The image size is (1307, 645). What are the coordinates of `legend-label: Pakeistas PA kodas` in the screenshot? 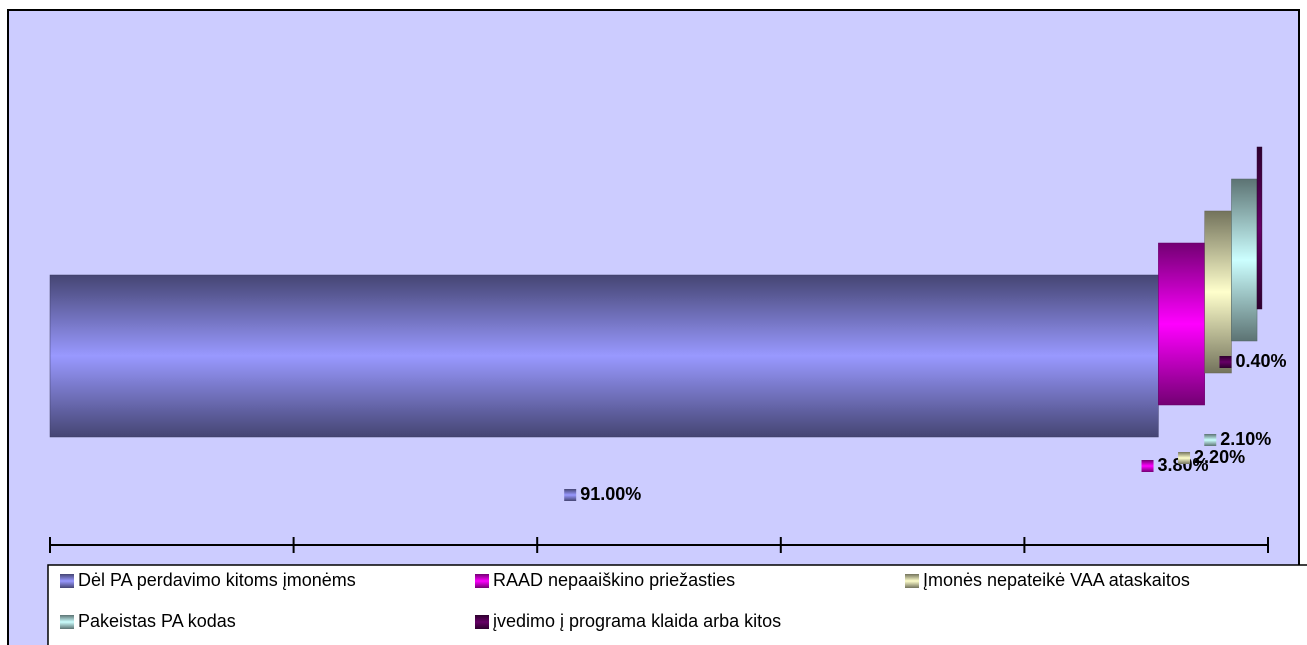 It's located at (157, 621).